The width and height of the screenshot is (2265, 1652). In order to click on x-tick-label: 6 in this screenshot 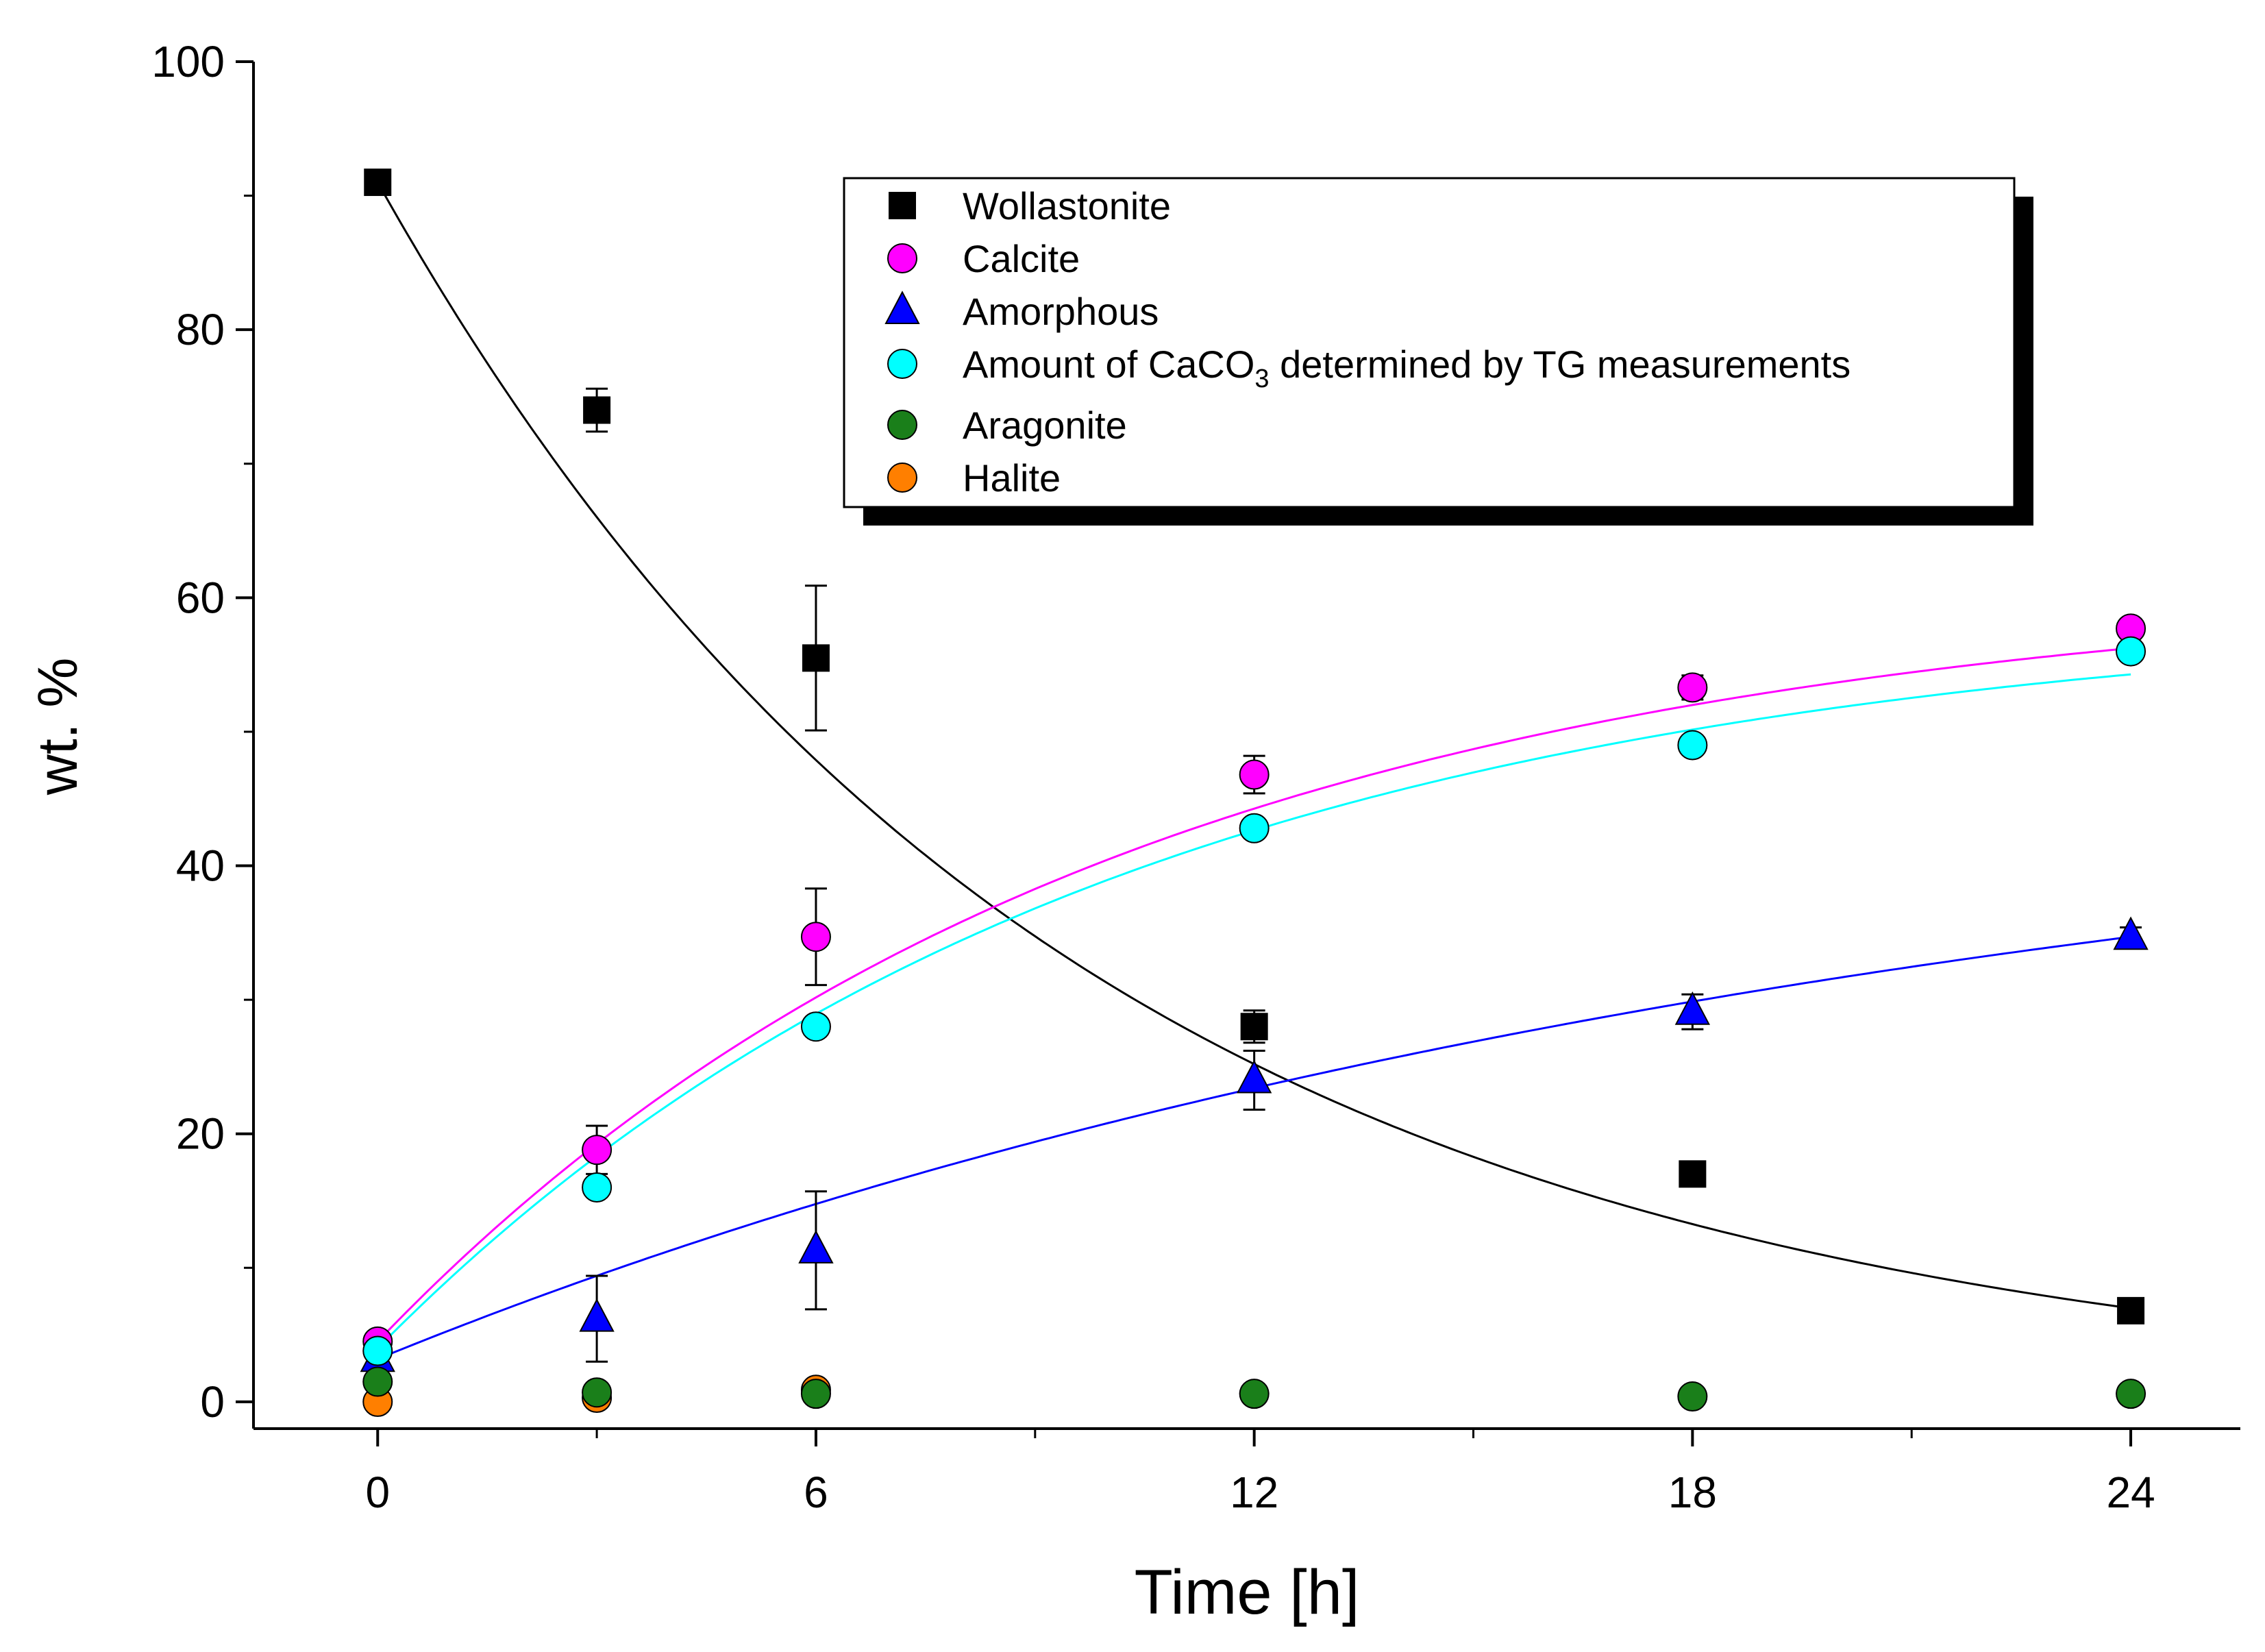, I will do `click(816, 1492)`.